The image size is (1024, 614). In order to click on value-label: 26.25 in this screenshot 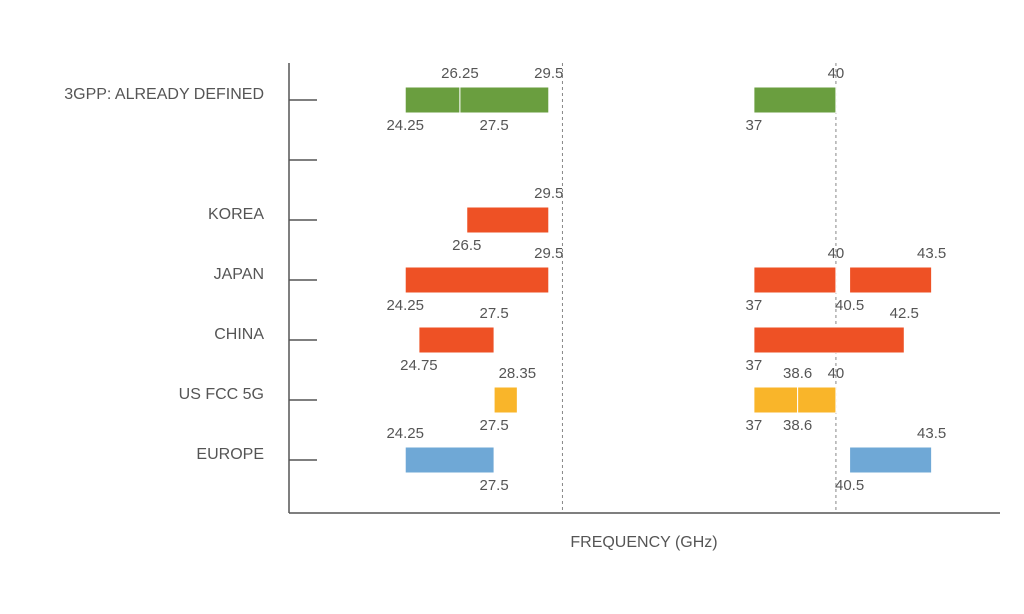, I will do `click(460, 73)`.